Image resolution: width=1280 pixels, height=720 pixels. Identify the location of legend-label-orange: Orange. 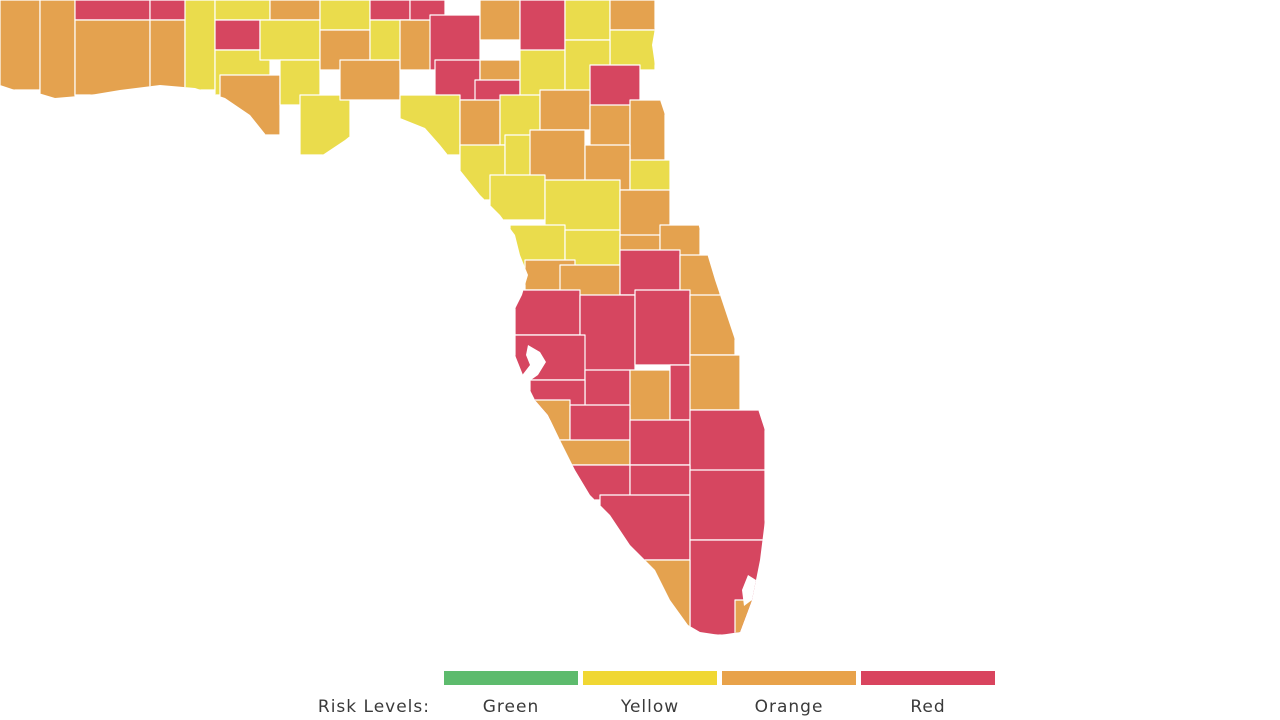
(789, 707).